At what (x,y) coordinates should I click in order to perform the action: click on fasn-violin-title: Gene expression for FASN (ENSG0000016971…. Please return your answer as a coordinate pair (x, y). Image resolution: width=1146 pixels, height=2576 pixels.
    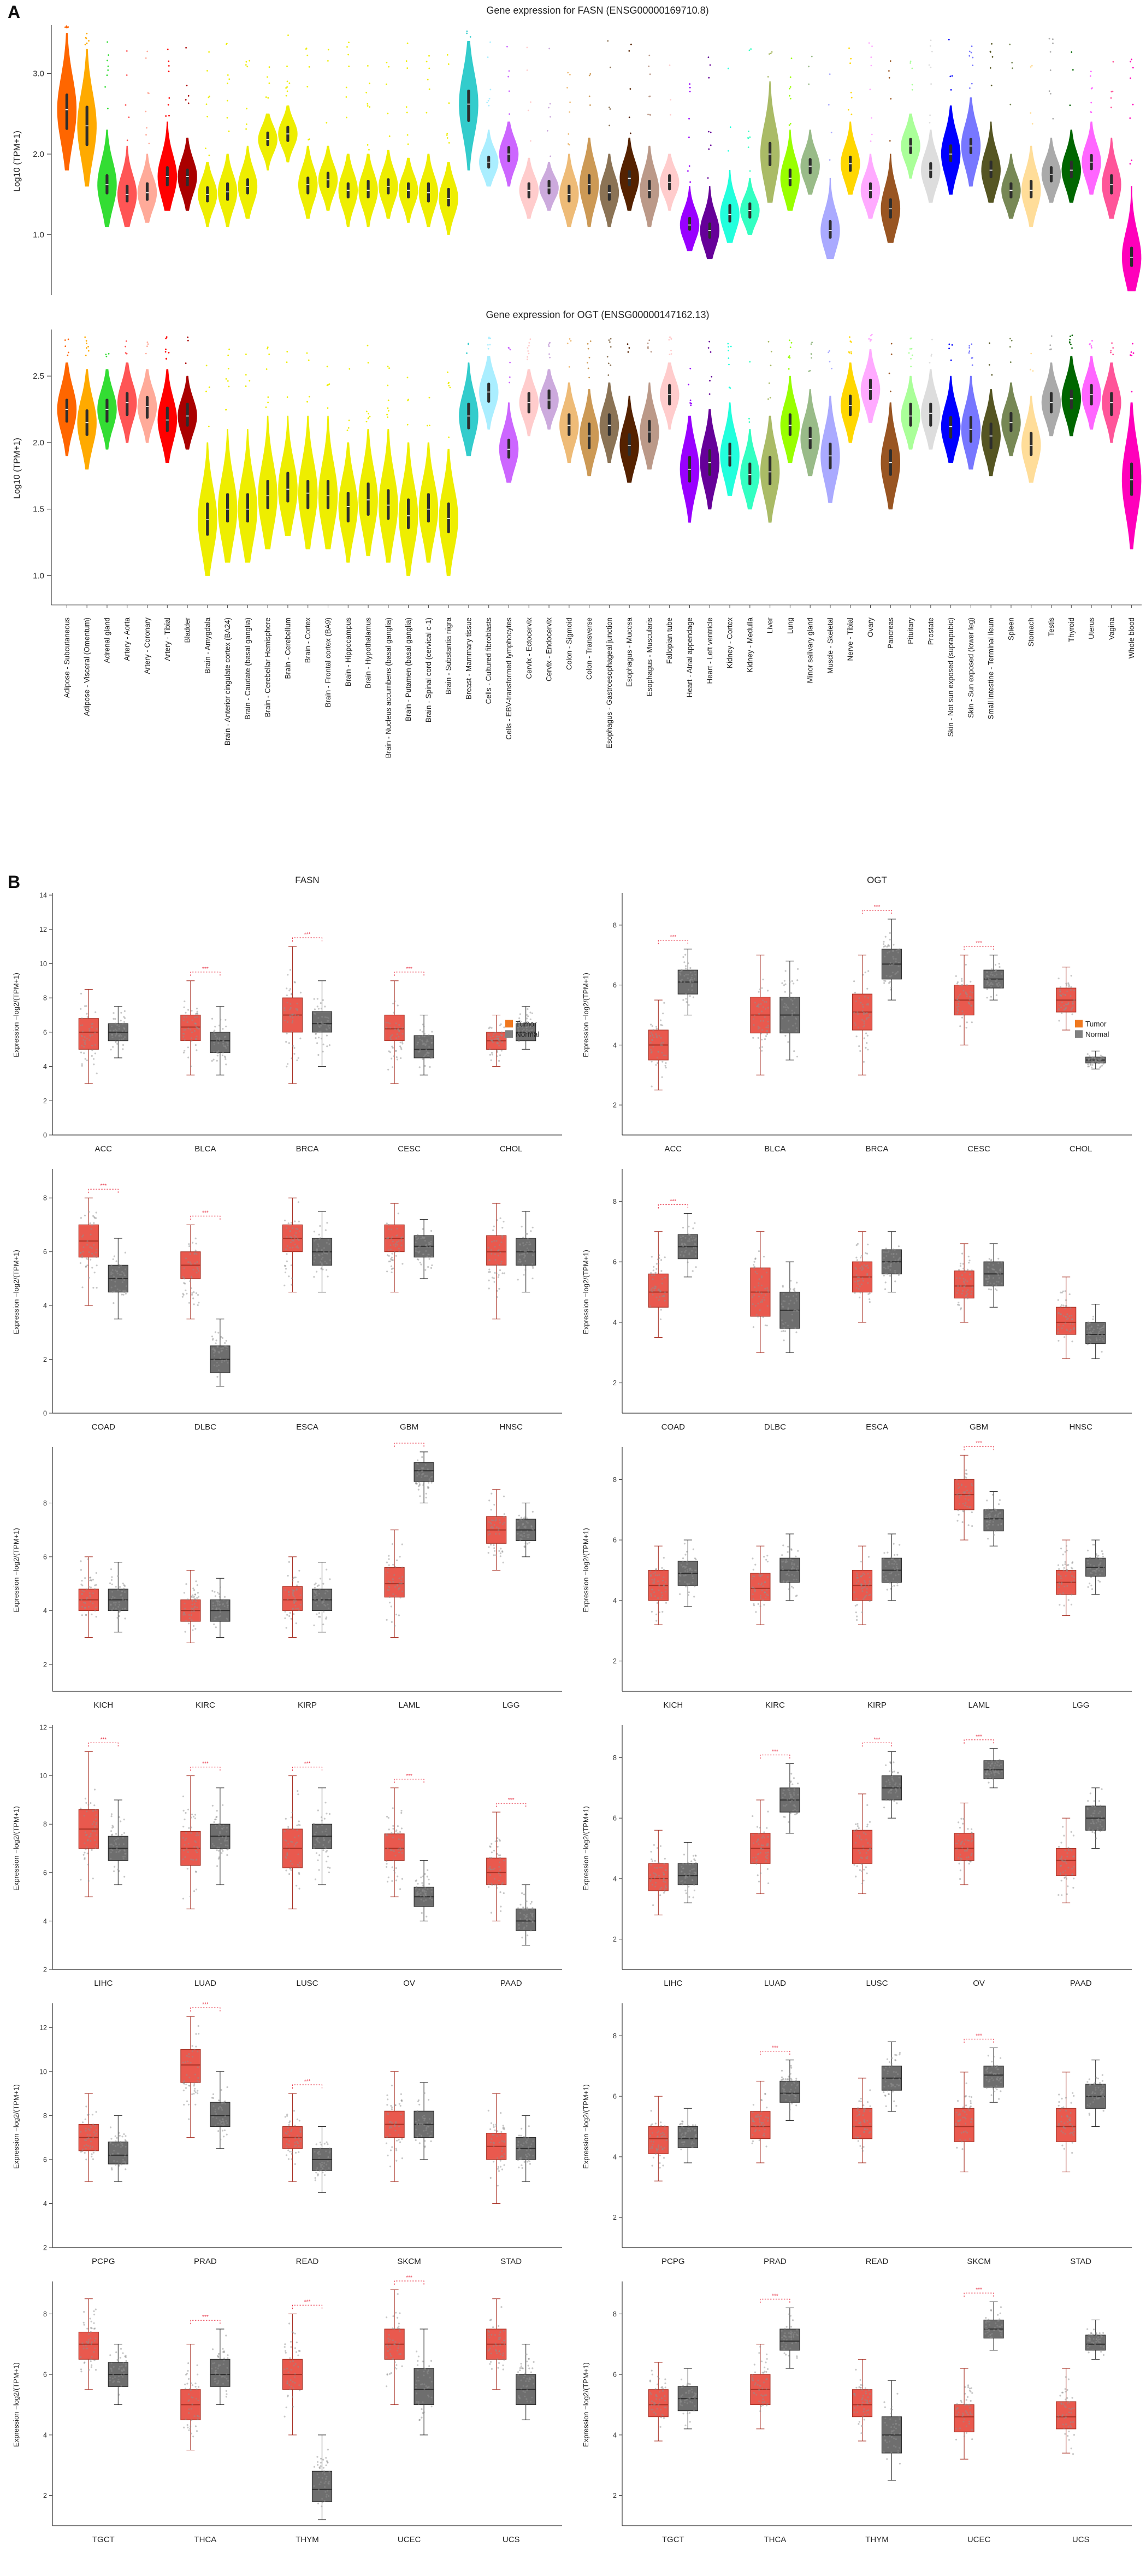
    Looking at the image, I should click on (598, 11).